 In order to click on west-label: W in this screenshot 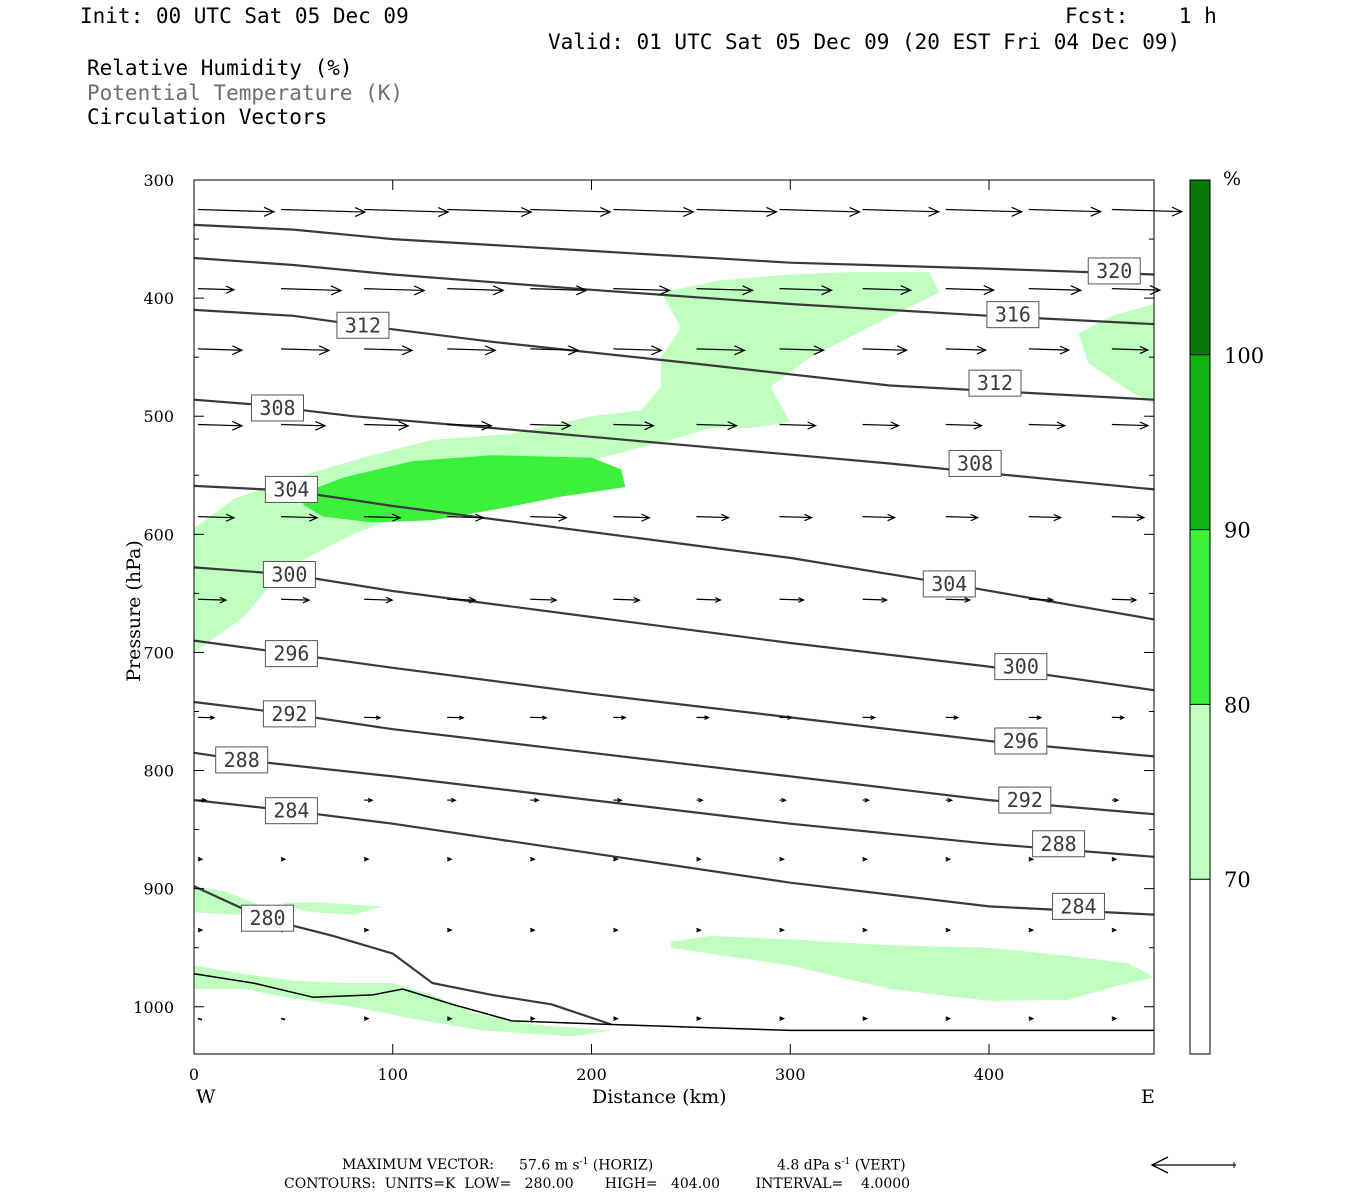, I will do `click(206, 1097)`.